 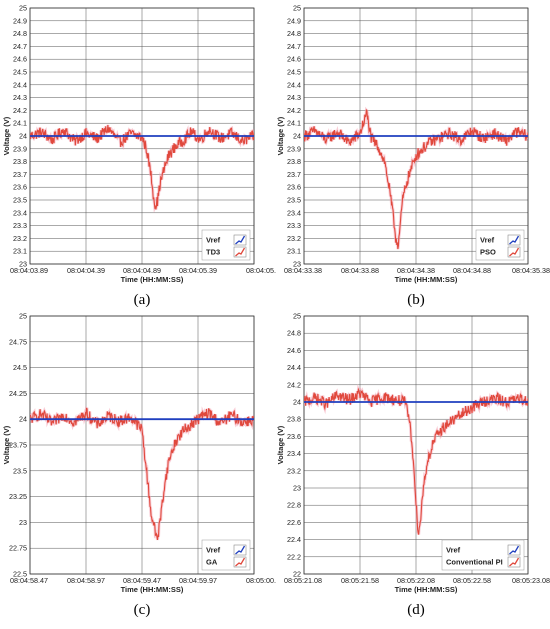 I want to click on x-tick-label: 08:04:58.47, so click(x=29, y=580).